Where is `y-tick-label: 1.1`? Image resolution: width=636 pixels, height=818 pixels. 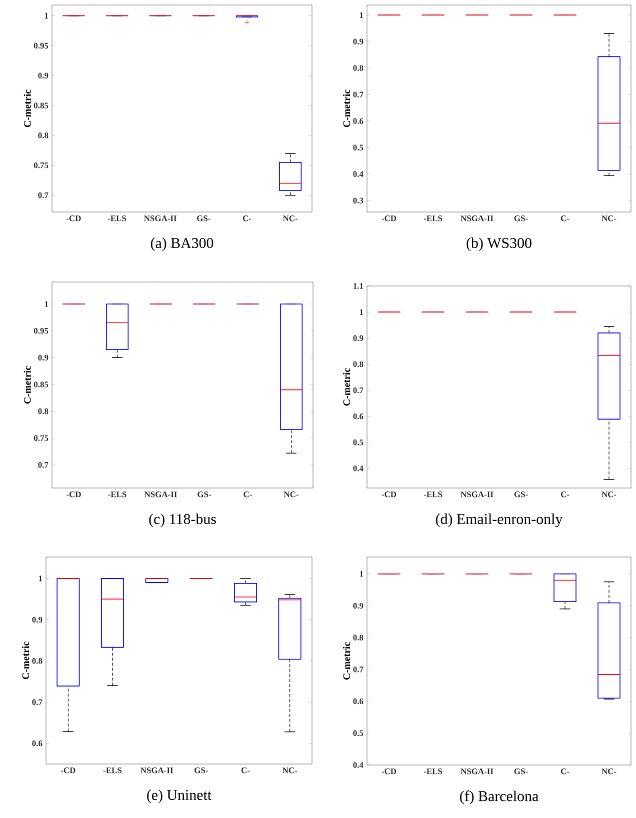 y-tick-label: 1.1 is located at coordinates (359, 286).